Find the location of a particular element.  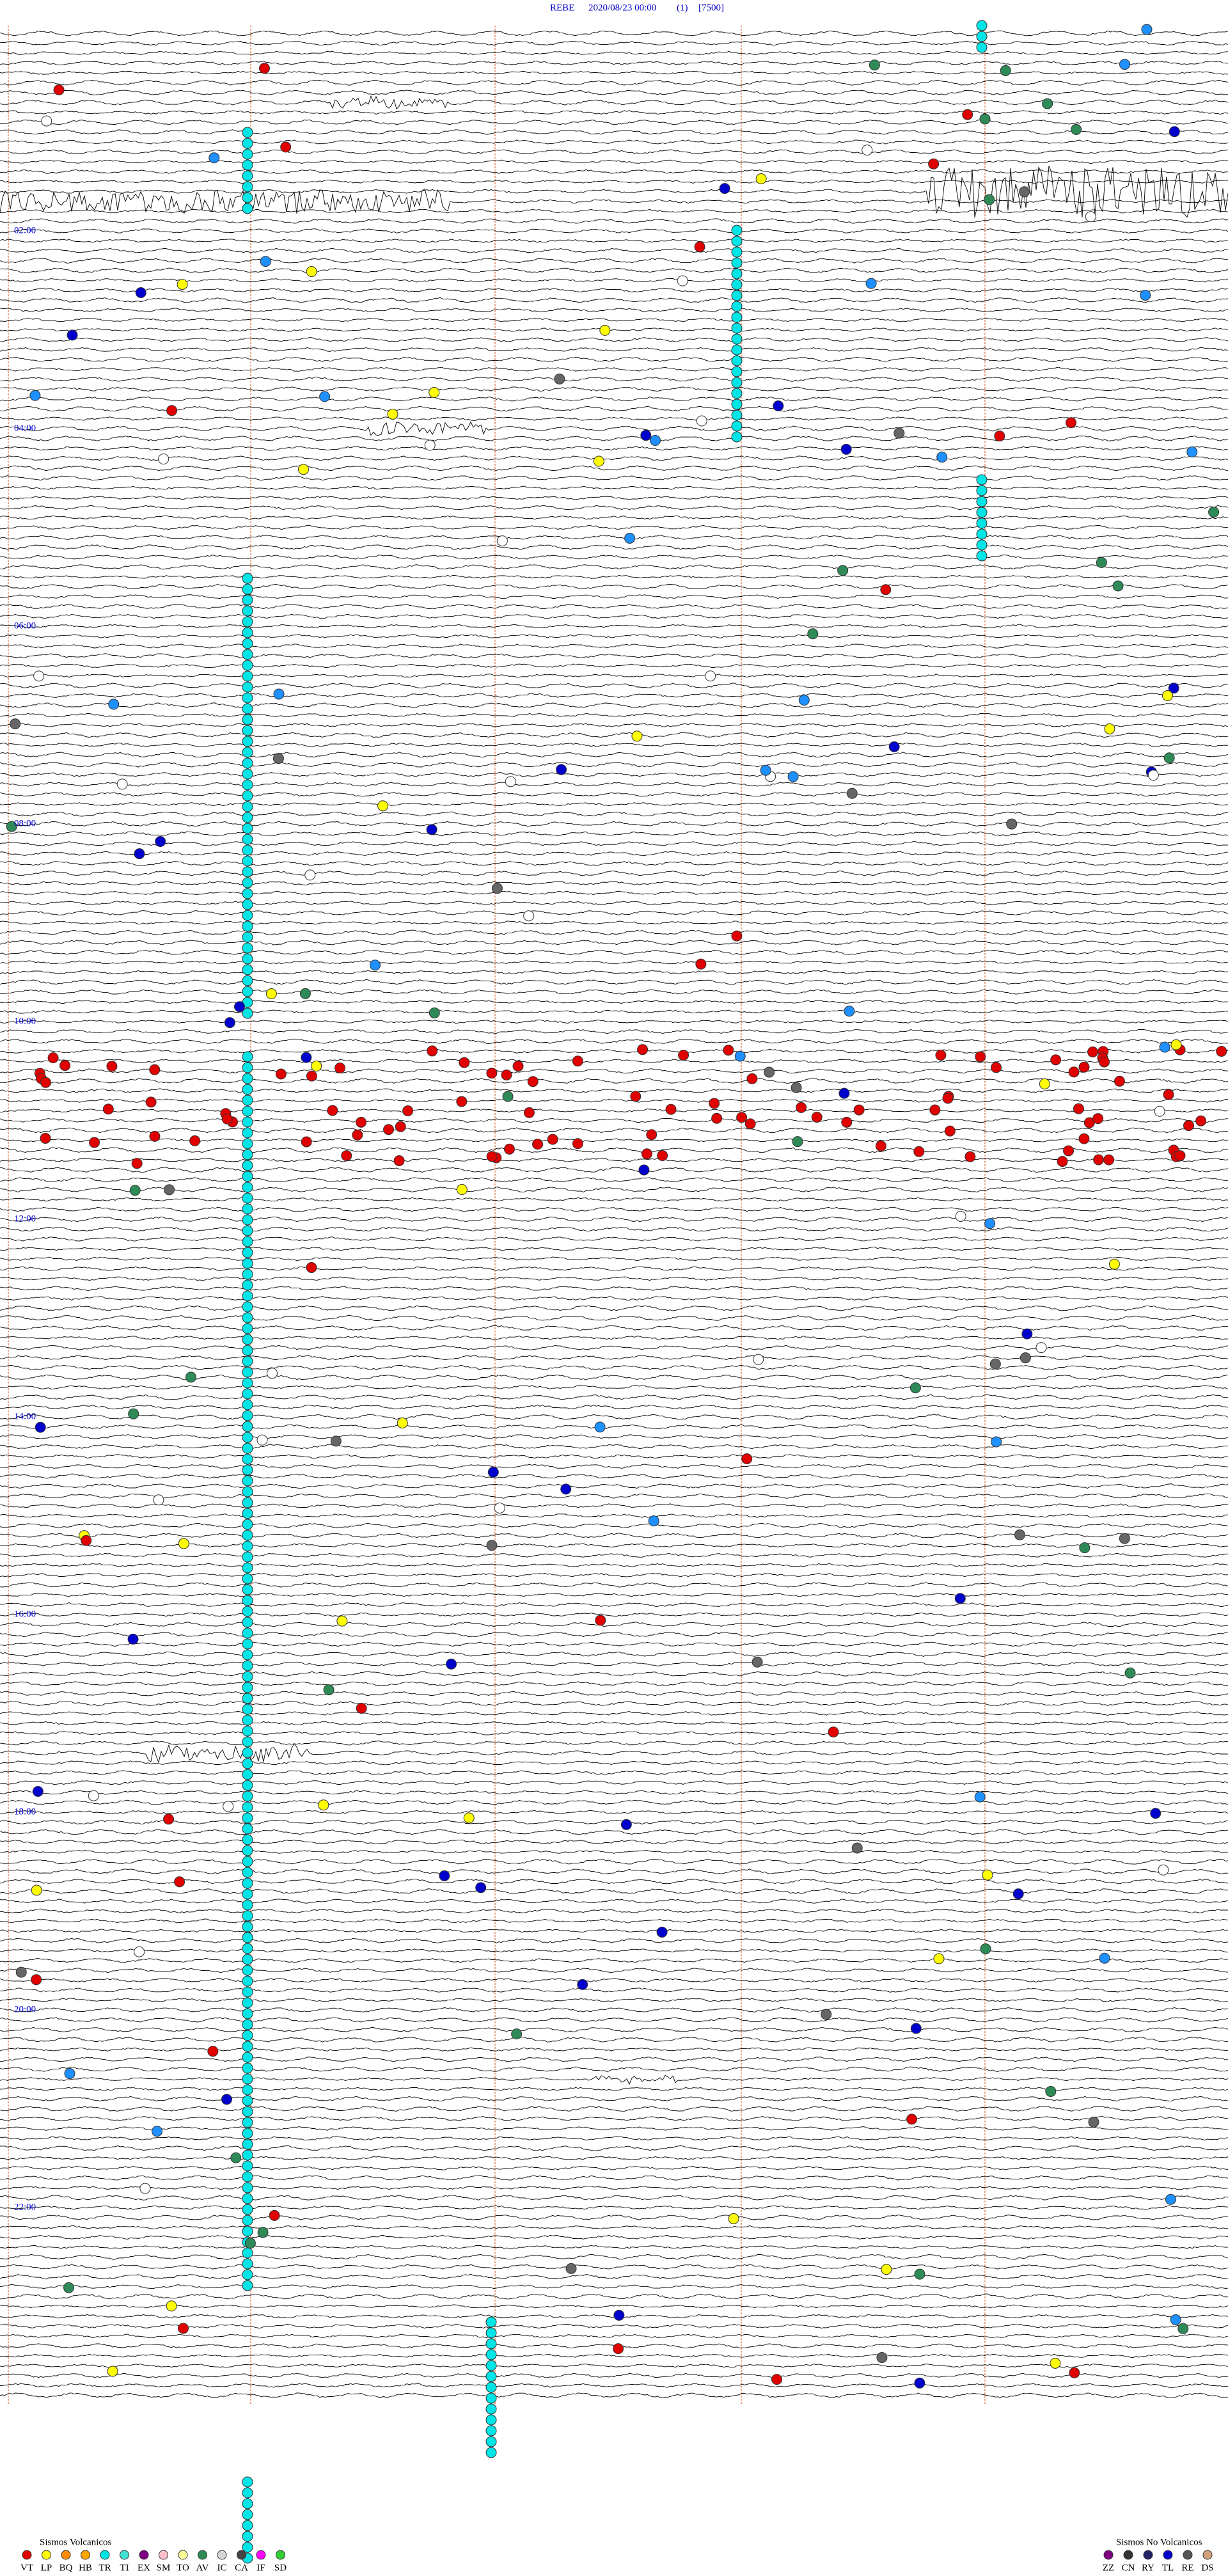

datetime: 2020/08/23 00:00 is located at coordinates (622, 8).